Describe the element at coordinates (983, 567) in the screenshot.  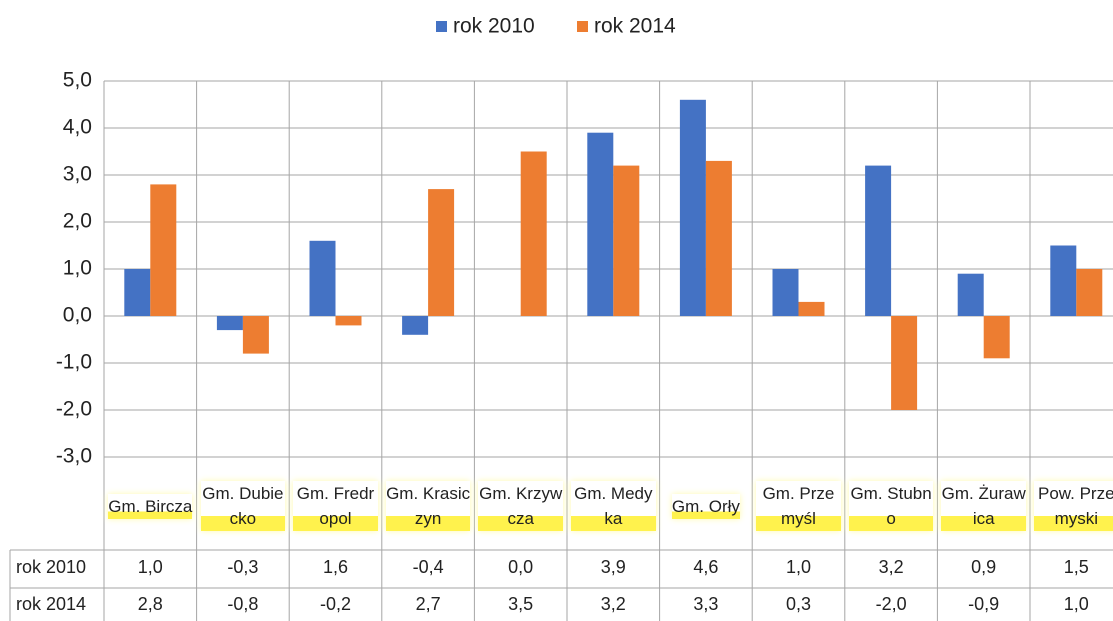
I see `table-value: 0,9` at that location.